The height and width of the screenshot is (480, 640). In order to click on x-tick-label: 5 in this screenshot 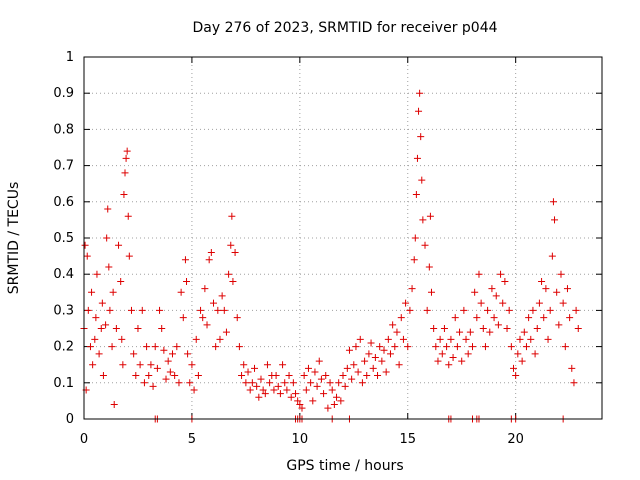, I will do `click(192, 439)`.